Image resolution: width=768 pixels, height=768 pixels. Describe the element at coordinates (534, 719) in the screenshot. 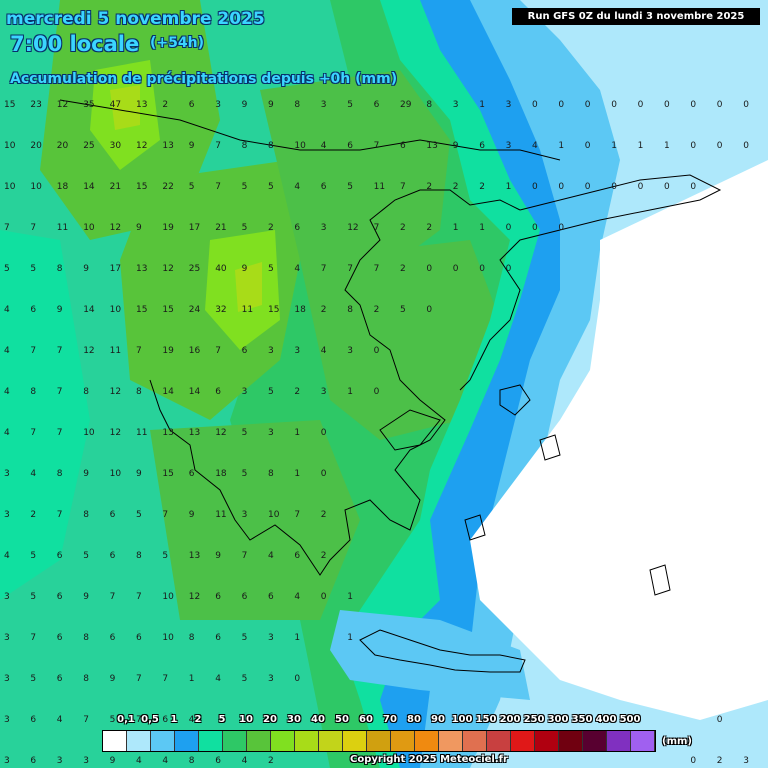

I see `legend-label: 250` at that location.